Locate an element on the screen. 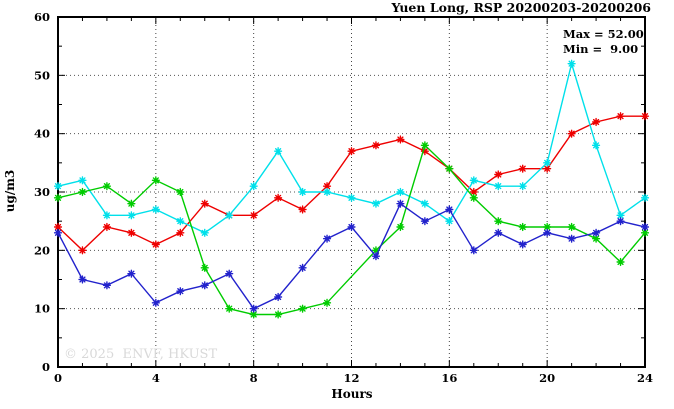  x-tick-label: 8 is located at coordinates (254, 378).